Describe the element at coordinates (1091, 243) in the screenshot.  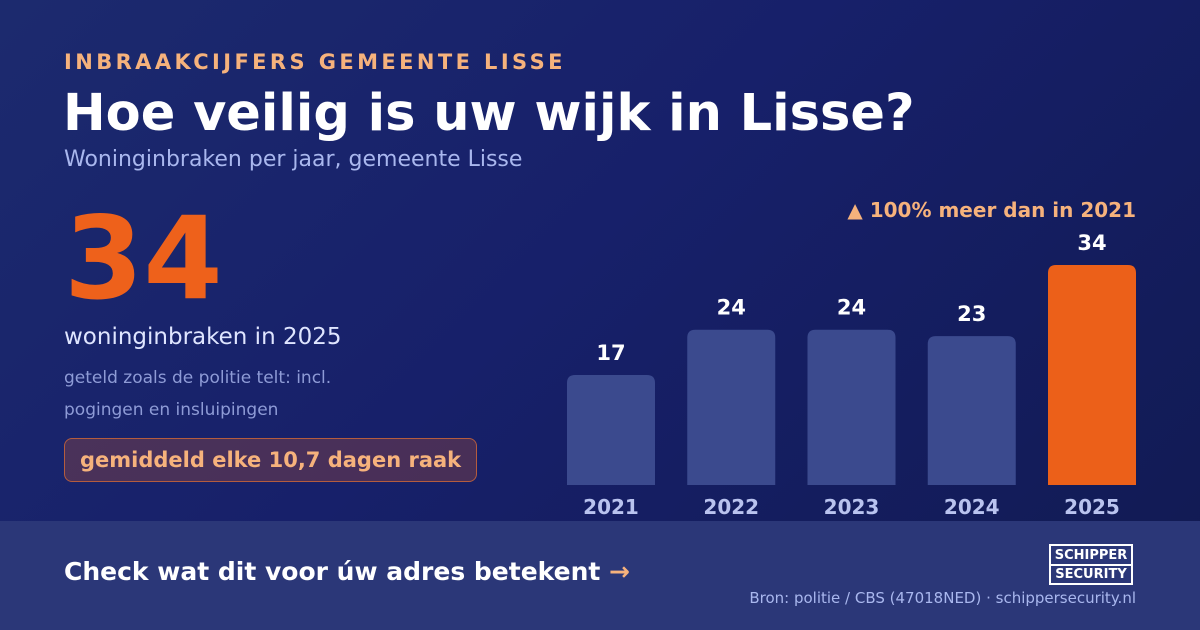
I see `data-label-2025: 34` at that location.